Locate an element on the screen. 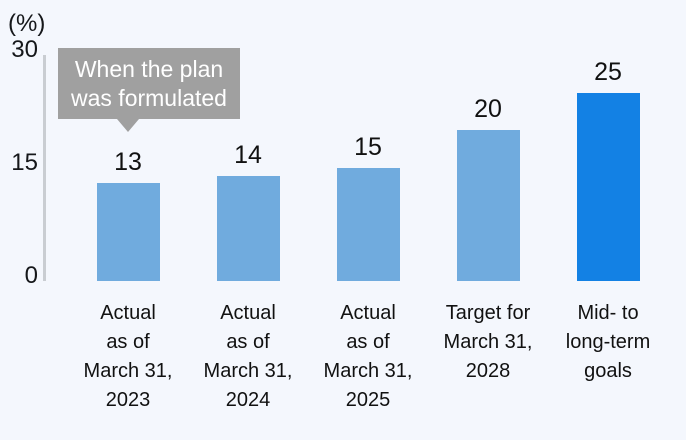  bar-group: 25 is located at coordinates (608, 169).